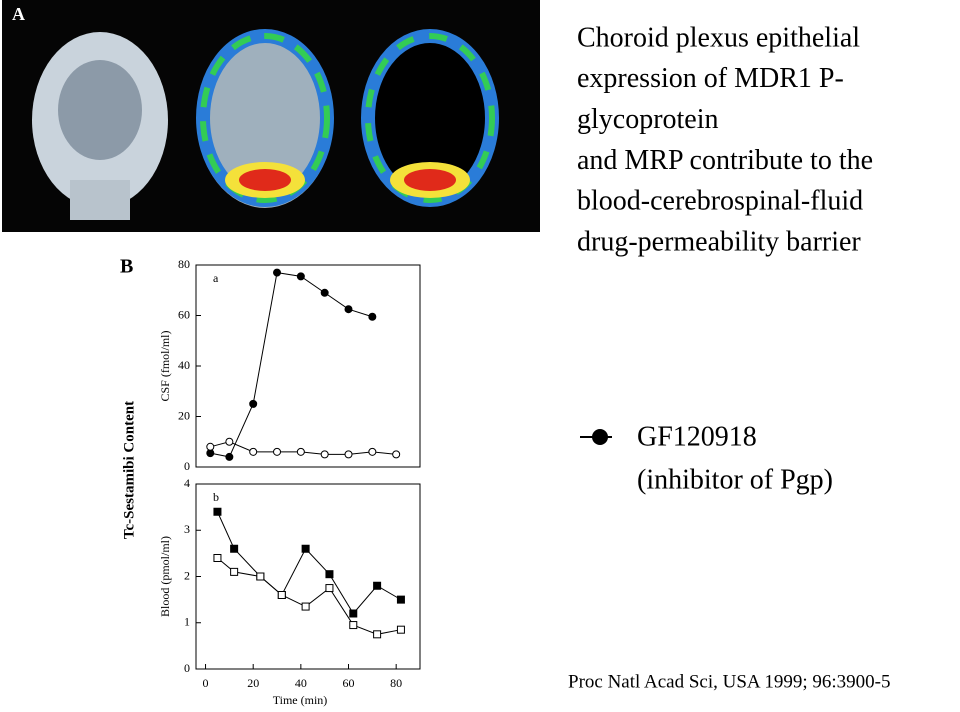  What do you see at coordinates (18, 14) in the screenshot?
I see `panel-label: A` at bounding box center [18, 14].